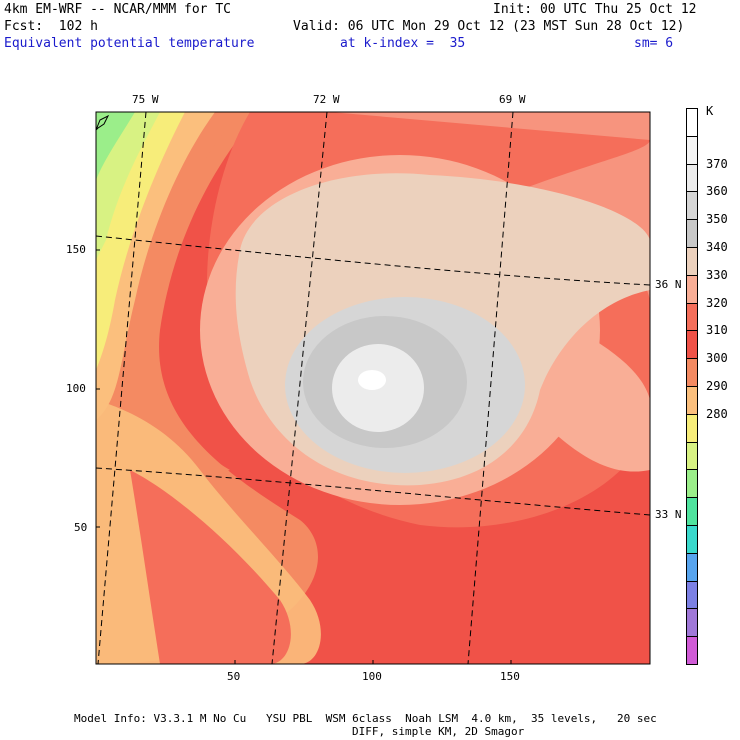 The height and width of the screenshot is (740, 740). Describe the element at coordinates (654, 43) in the screenshot. I see `smoothing-label: sm= 6` at that location.